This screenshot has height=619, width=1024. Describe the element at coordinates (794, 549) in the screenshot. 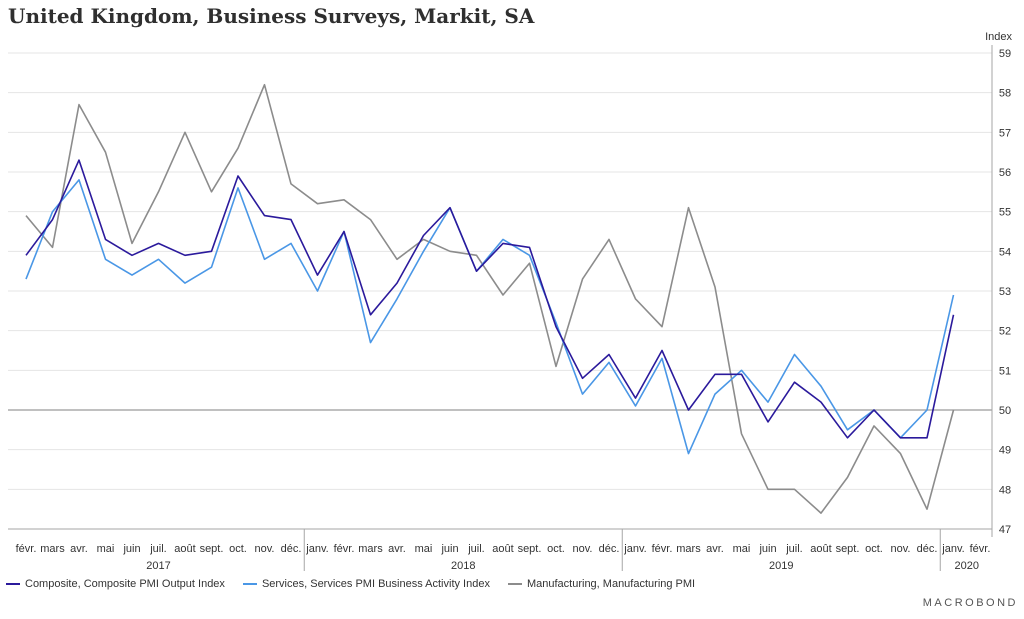

I see `x-tick-label-29: juil.` at that location.